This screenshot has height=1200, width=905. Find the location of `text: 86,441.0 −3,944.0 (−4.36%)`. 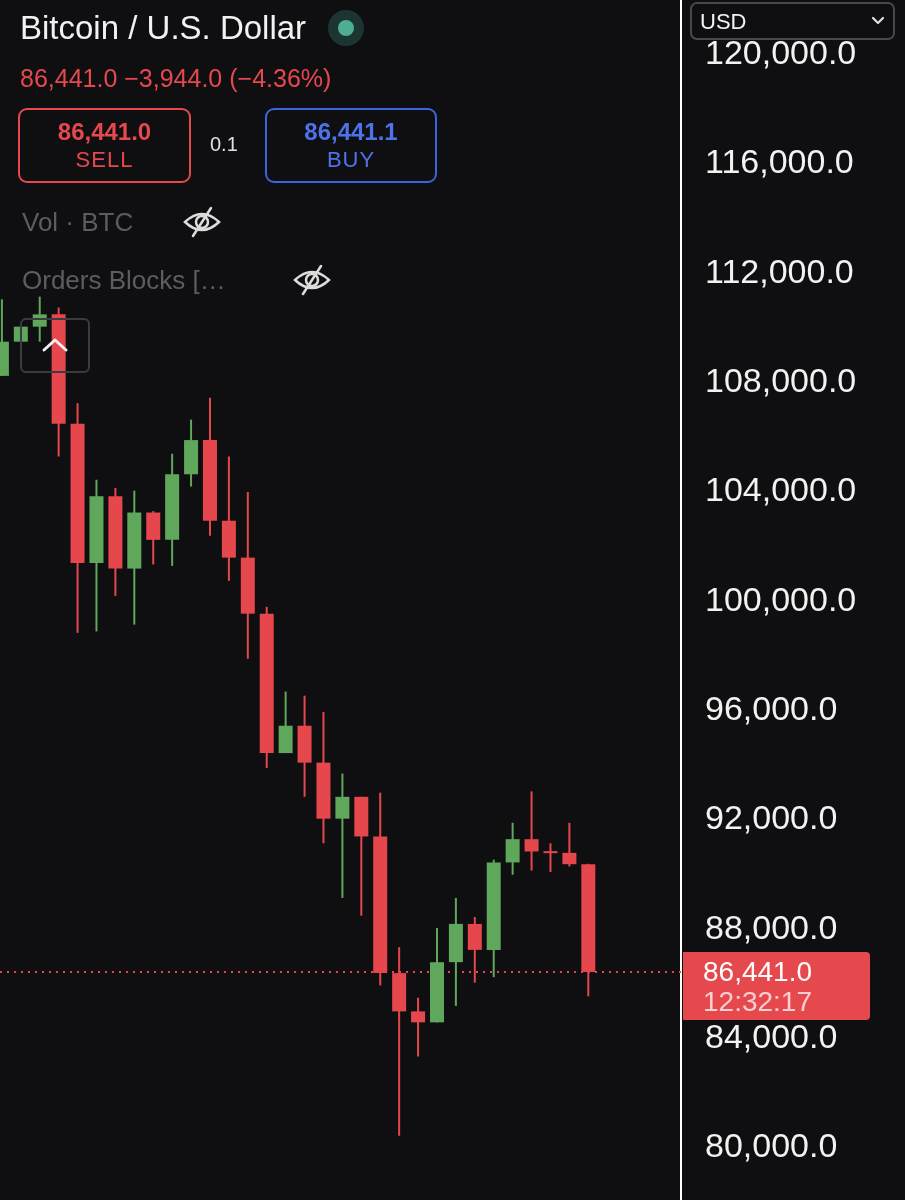

text: 86,441.0 −3,944.0 (−4.36%) is located at coordinates (176, 78).